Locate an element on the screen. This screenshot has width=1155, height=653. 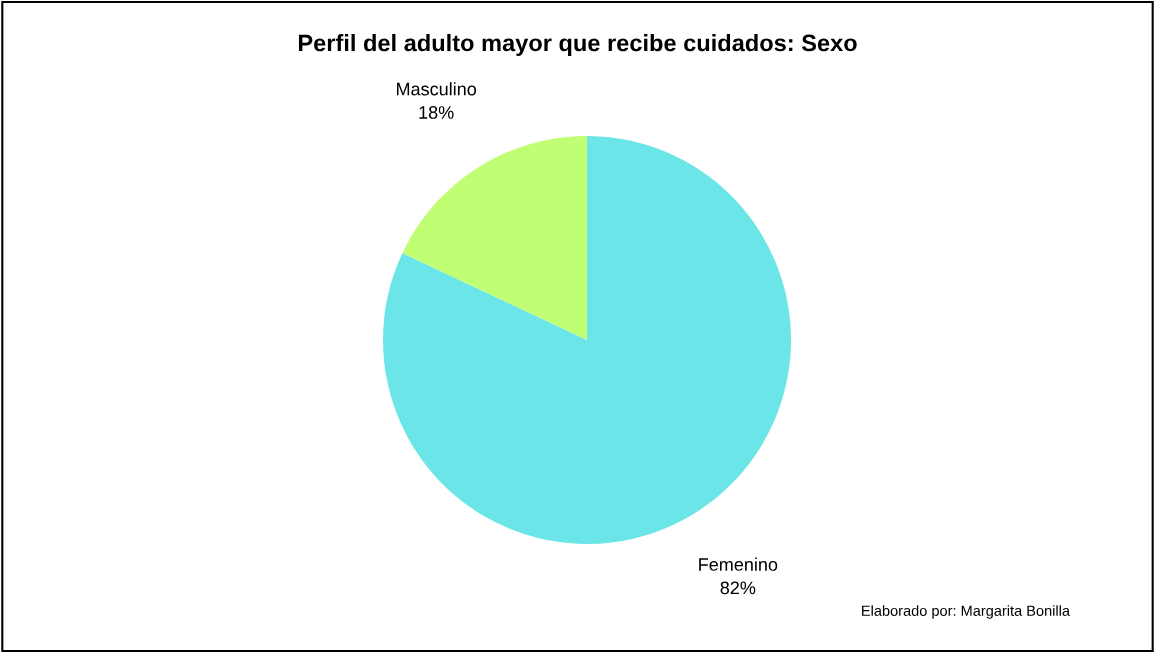
data-label: 18% is located at coordinates (436, 112).